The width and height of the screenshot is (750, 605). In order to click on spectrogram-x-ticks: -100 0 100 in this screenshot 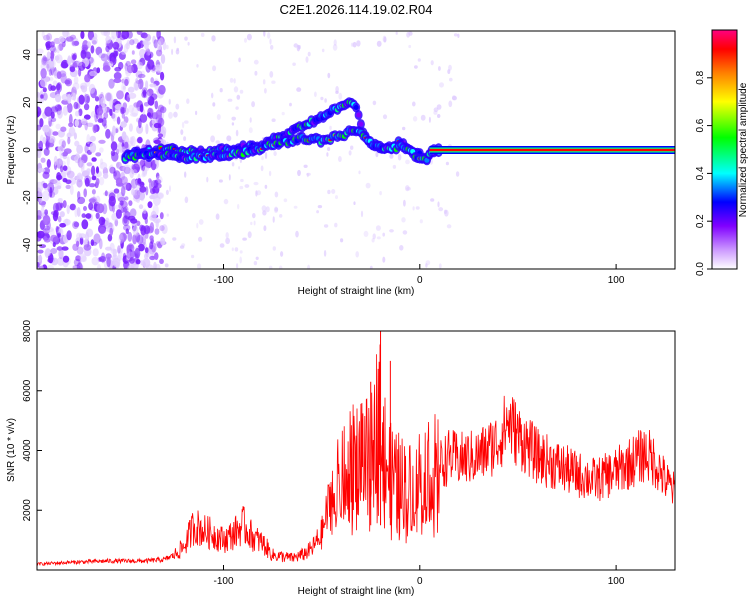, I will do `click(419, 275)`.